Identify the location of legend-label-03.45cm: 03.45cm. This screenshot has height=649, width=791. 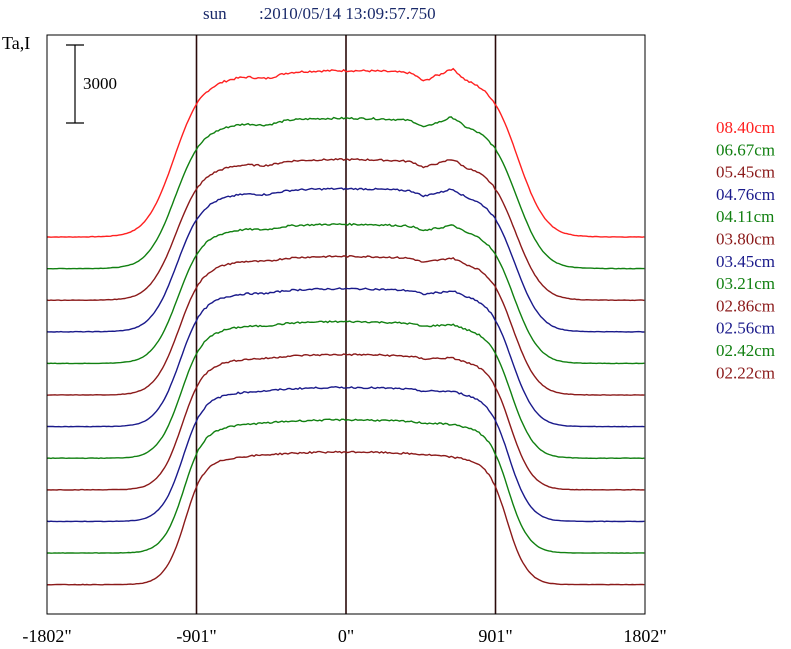
(745, 261).